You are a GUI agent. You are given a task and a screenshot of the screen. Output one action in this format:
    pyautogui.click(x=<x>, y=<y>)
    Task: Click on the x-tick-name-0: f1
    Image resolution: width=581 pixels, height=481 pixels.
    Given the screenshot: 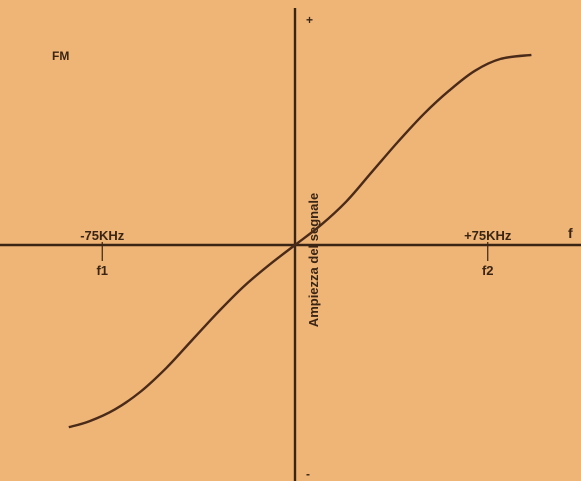 What is the action you would take?
    pyautogui.click(x=102, y=270)
    